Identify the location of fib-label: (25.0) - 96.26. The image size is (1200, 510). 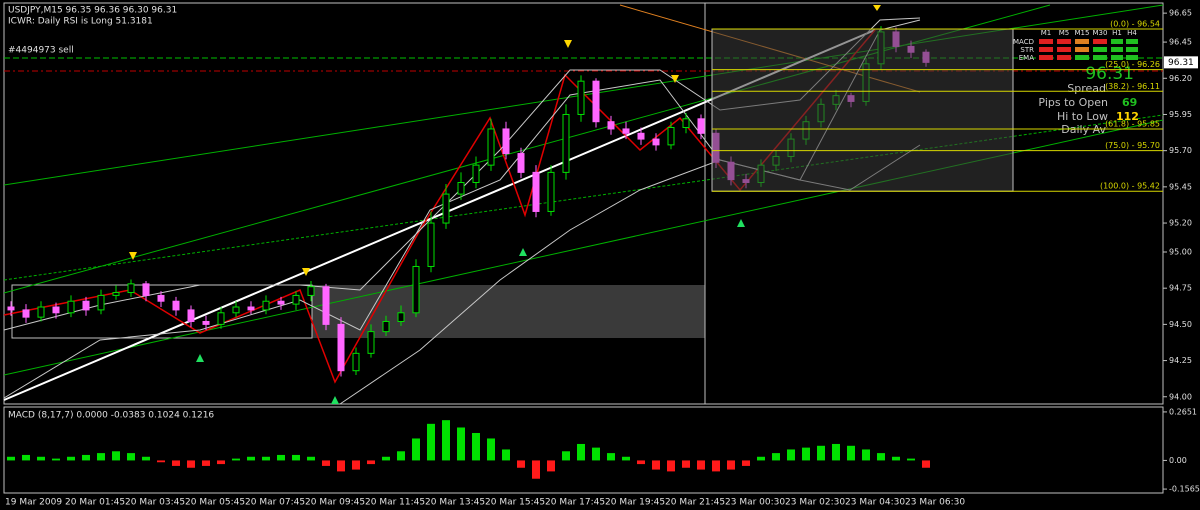
(1132, 64).